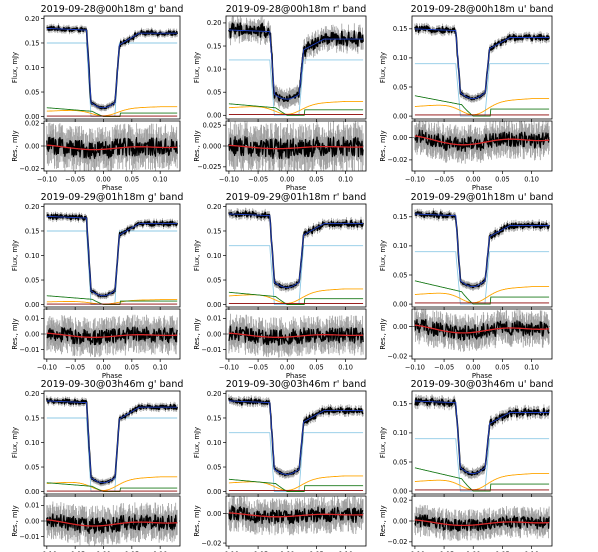 The image size is (598, 552). What do you see at coordinates (296, 9) in the screenshot?
I see `panel-title: 2019-09-28@00h18m r' band` at bounding box center [296, 9].